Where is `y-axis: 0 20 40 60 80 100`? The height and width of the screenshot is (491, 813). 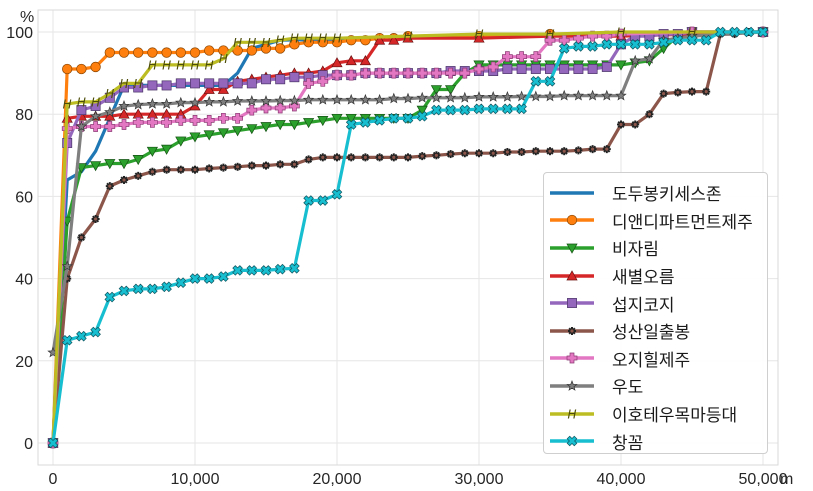 y-axis: 0 20 40 60 80 100 is located at coordinates (19, 239).